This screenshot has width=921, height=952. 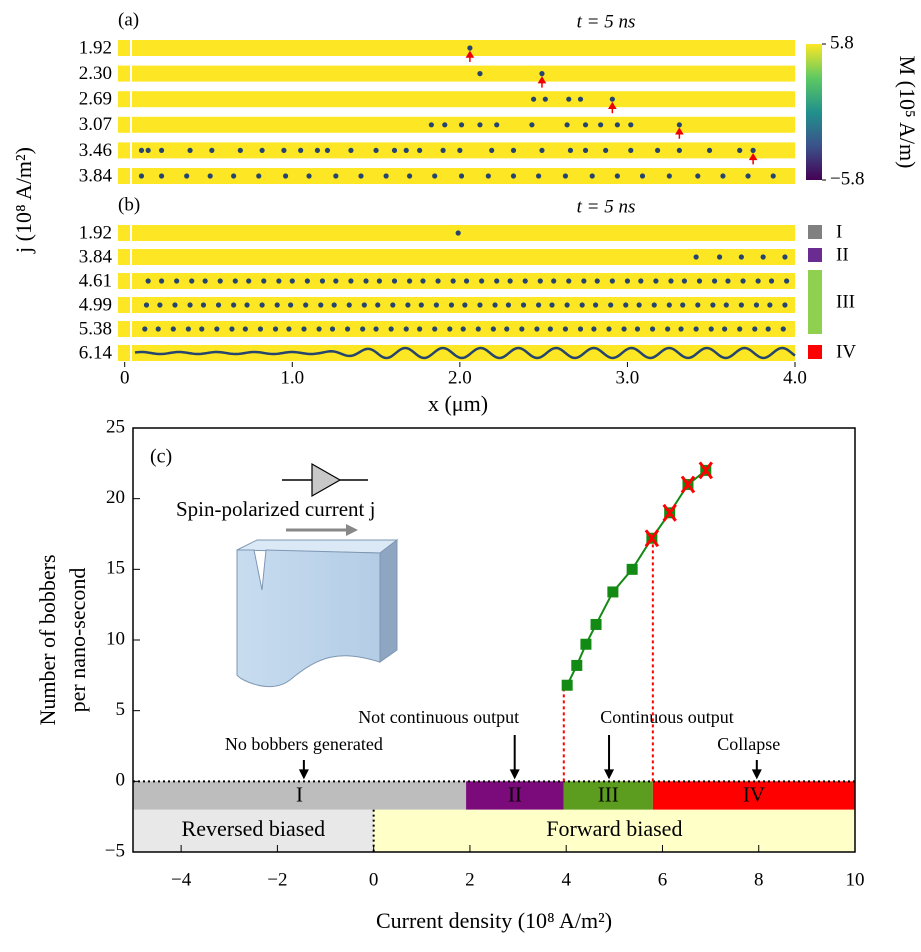 What do you see at coordinates (115, 497) in the screenshot?
I see `y-tick-label: 20` at bounding box center [115, 497].